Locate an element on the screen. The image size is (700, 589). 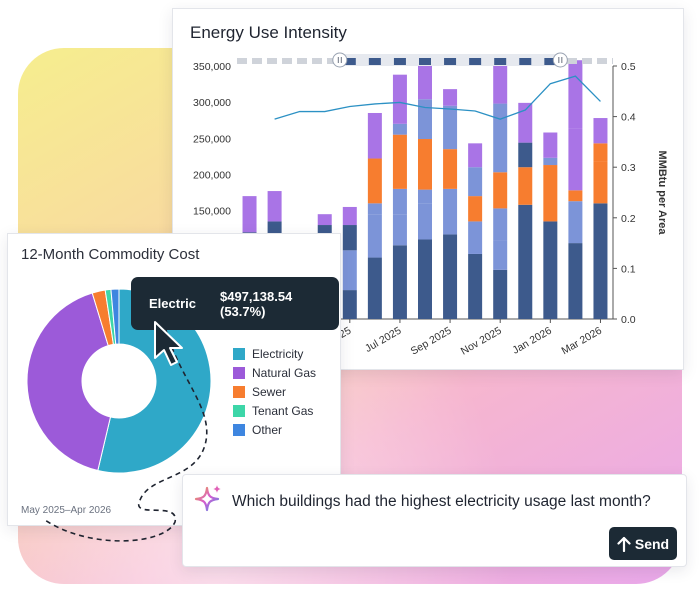
y2-axis-label: MMBtu per Area is located at coordinates (662, 193).